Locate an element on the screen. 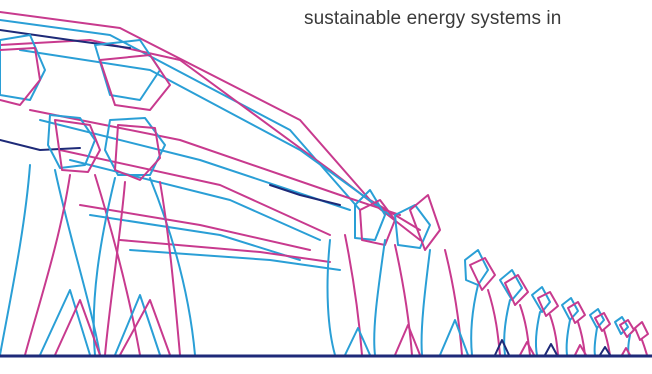 This screenshot has width=652, height=374. headline-text: sustainable energy systems in is located at coordinates (433, 18).